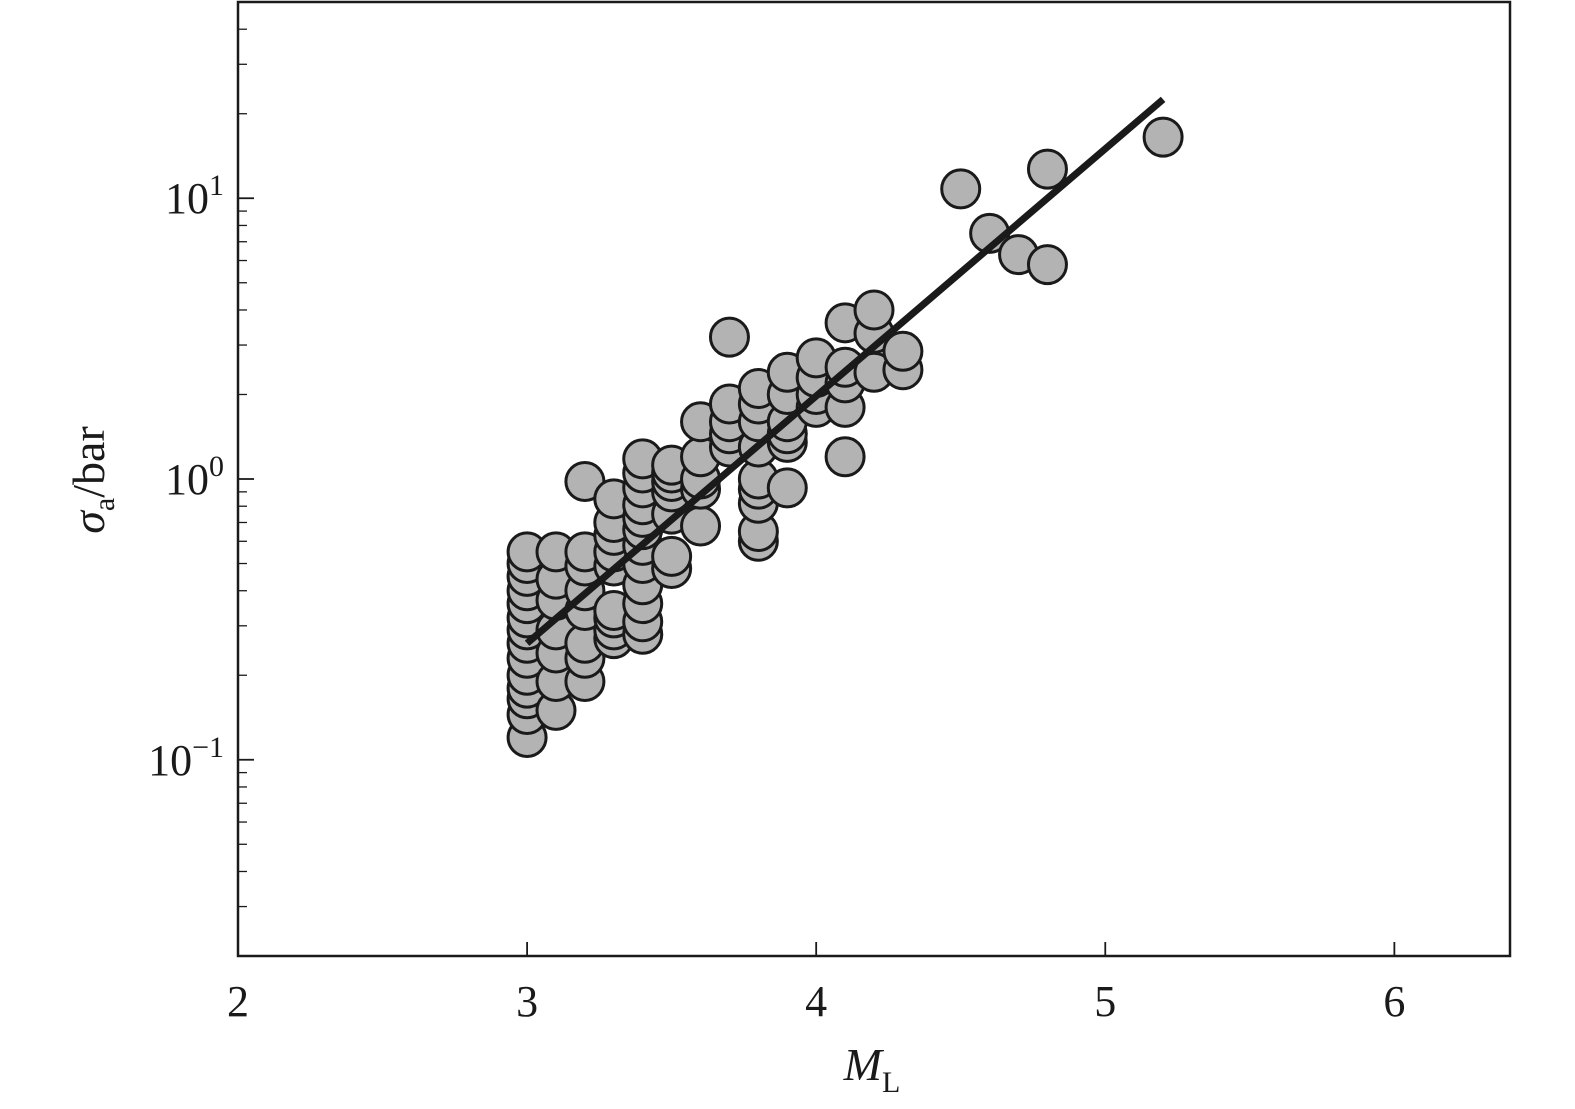  I want to click on y-axis-unit: /bar, so click(88, 462).